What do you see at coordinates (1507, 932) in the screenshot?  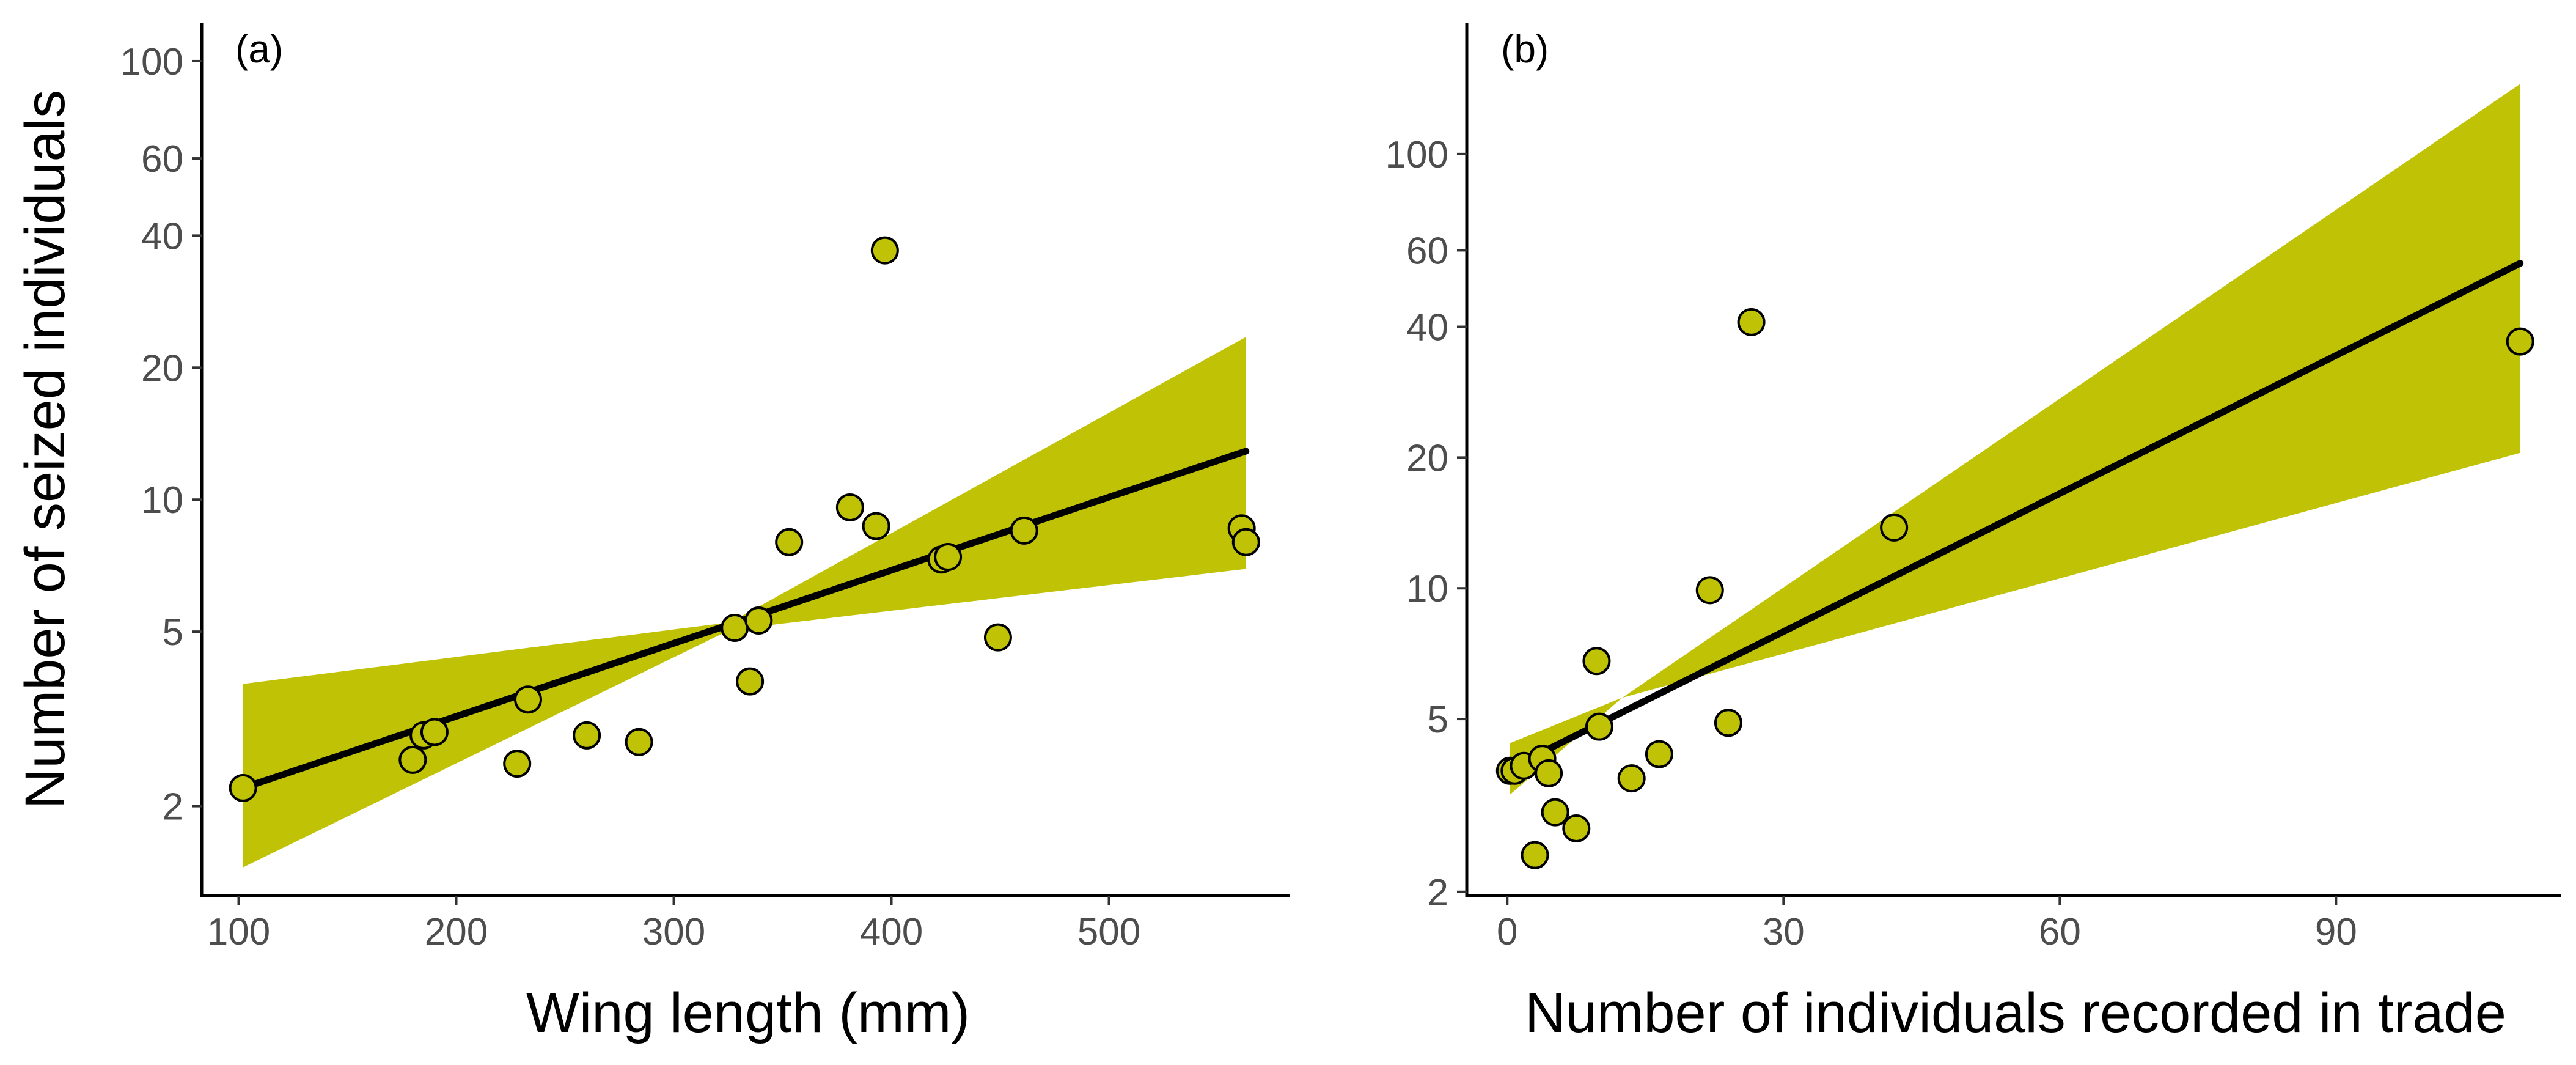 I see `x-tick-label: 0` at bounding box center [1507, 932].